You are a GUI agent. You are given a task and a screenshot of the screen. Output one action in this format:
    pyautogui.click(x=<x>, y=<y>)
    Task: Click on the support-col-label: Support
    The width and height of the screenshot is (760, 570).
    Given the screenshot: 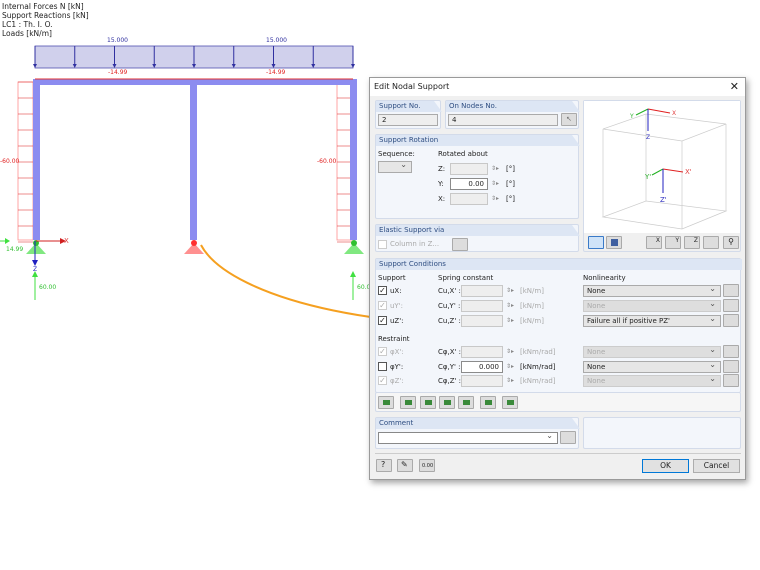 What is the action you would take?
    pyautogui.click(x=392, y=278)
    